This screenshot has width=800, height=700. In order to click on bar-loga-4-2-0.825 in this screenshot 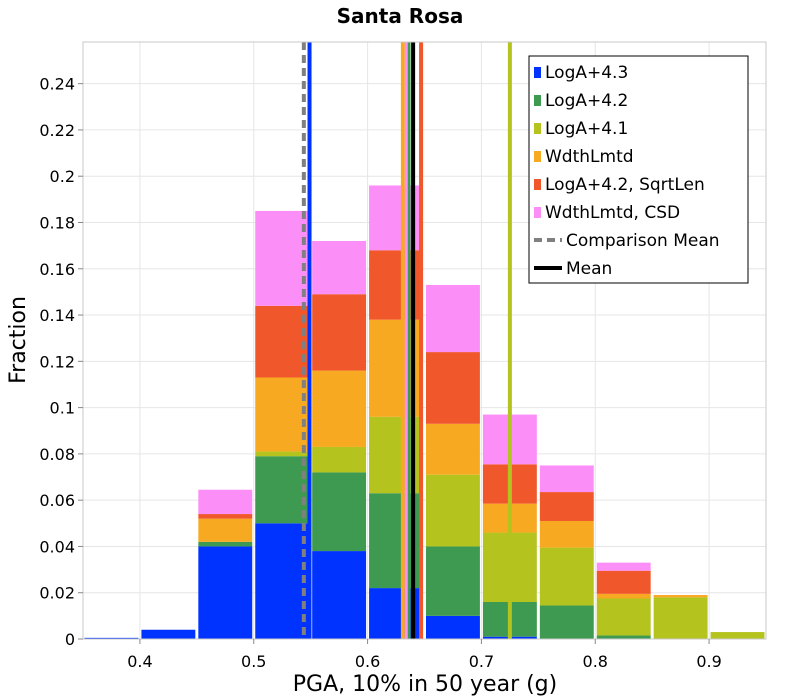, I will do `click(623, 637)`.